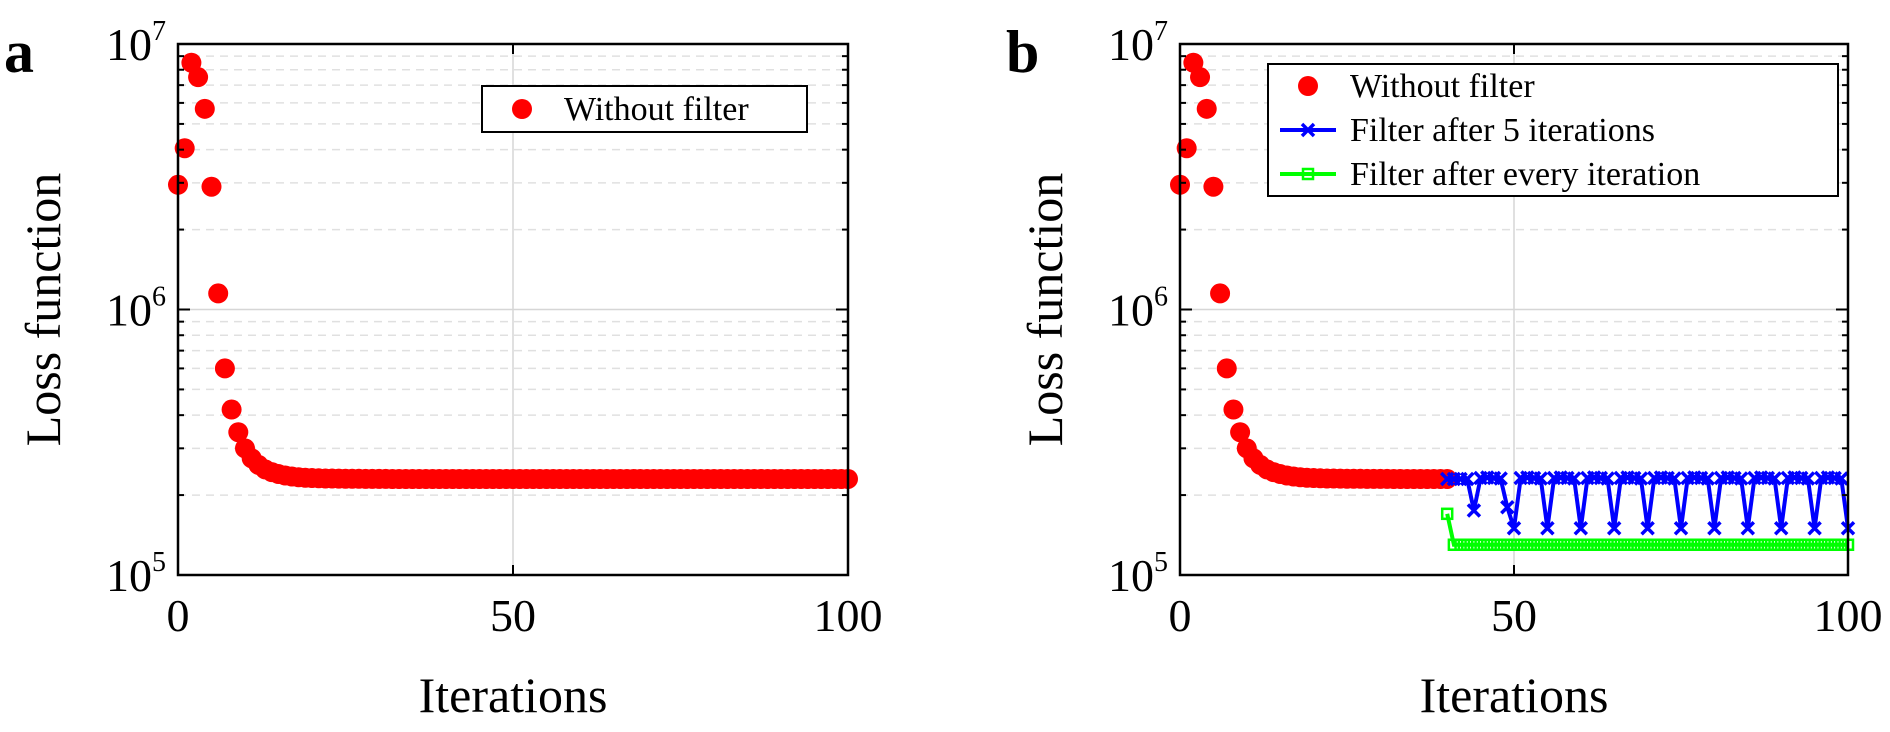  I want to click on legend: Without filter, so click(644, 109).